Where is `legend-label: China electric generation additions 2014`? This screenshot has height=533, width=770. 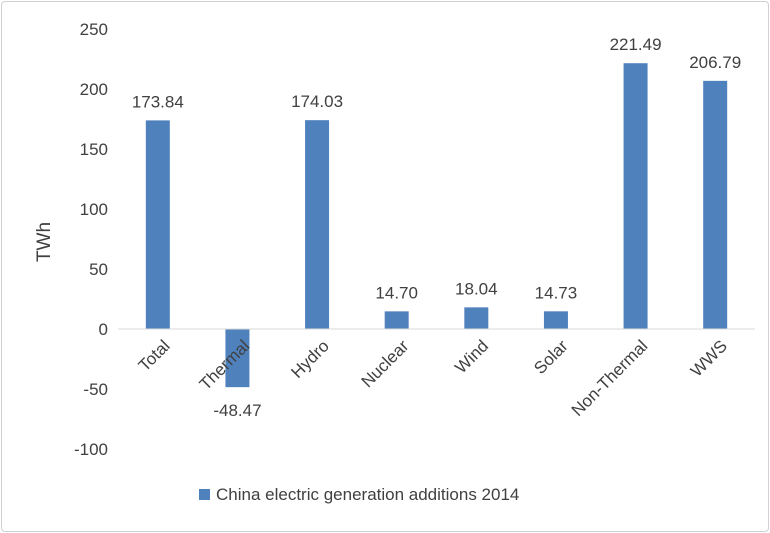 legend-label: China electric generation additions 2014 is located at coordinates (367, 494).